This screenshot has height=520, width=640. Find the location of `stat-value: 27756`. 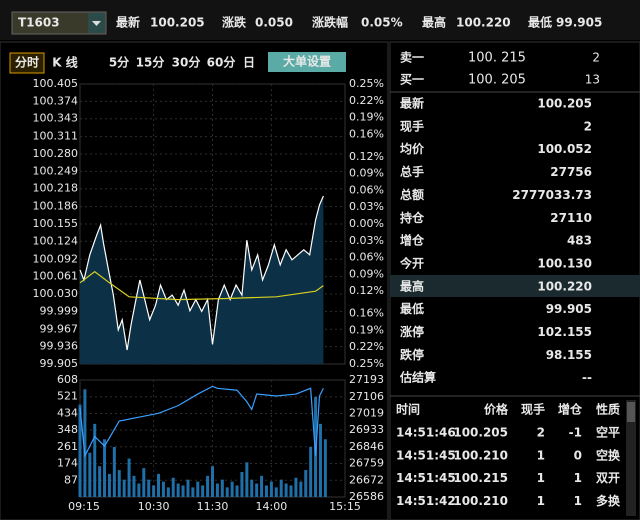

stat-value: 27756 is located at coordinates (571, 172).